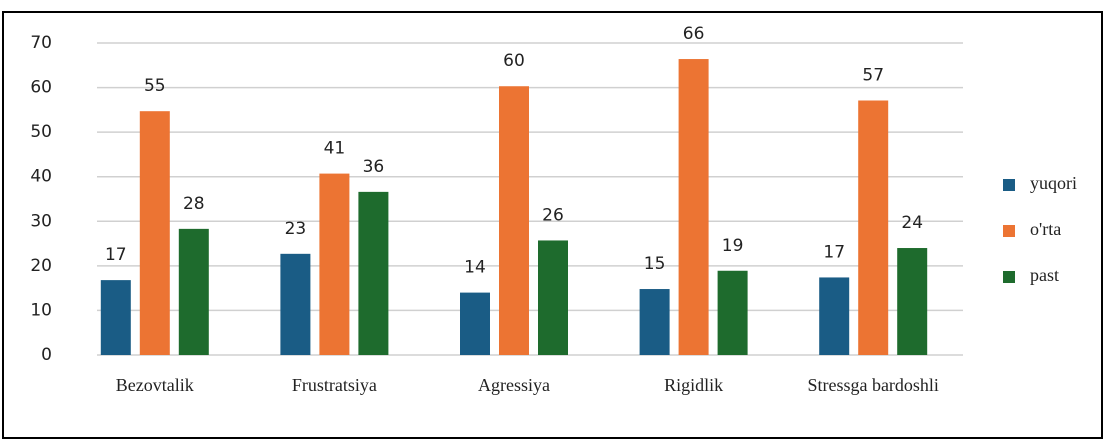  I want to click on data-label: 19, so click(733, 246).